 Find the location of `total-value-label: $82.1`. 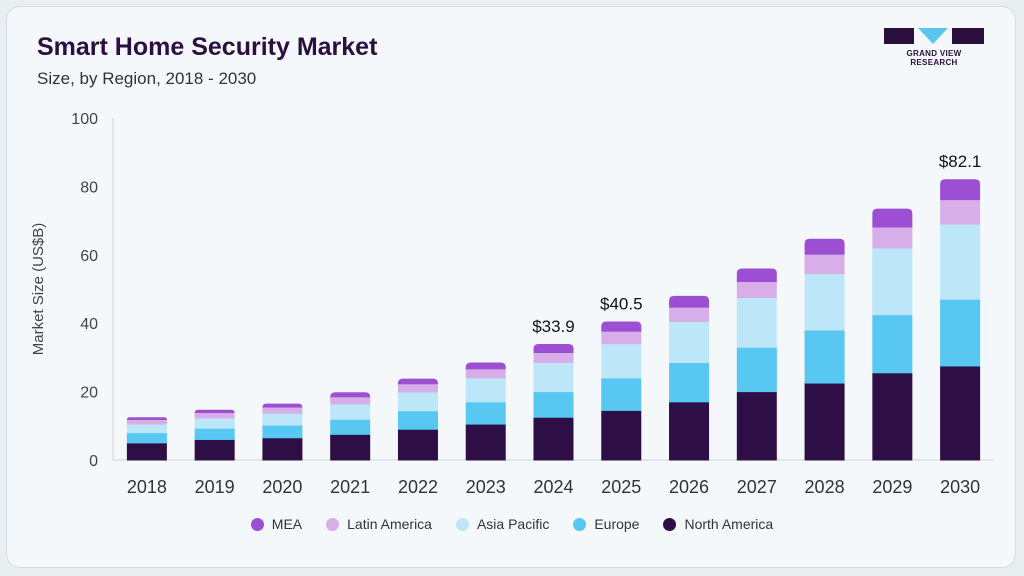

total-value-label: $82.1 is located at coordinates (960, 161).